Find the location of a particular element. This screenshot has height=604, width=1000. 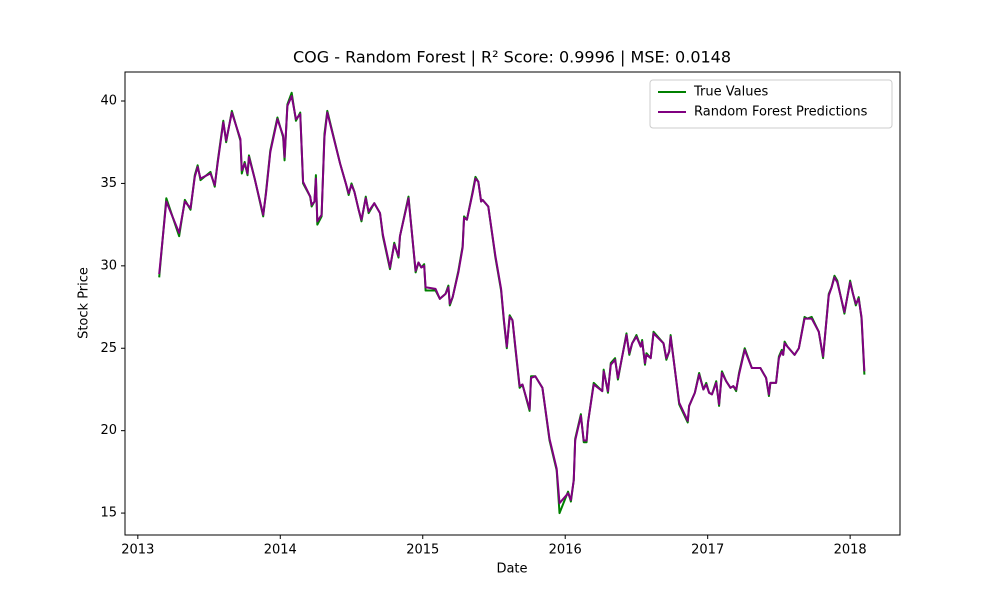

x-tick-label: 2014 is located at coordinates (280, 550).